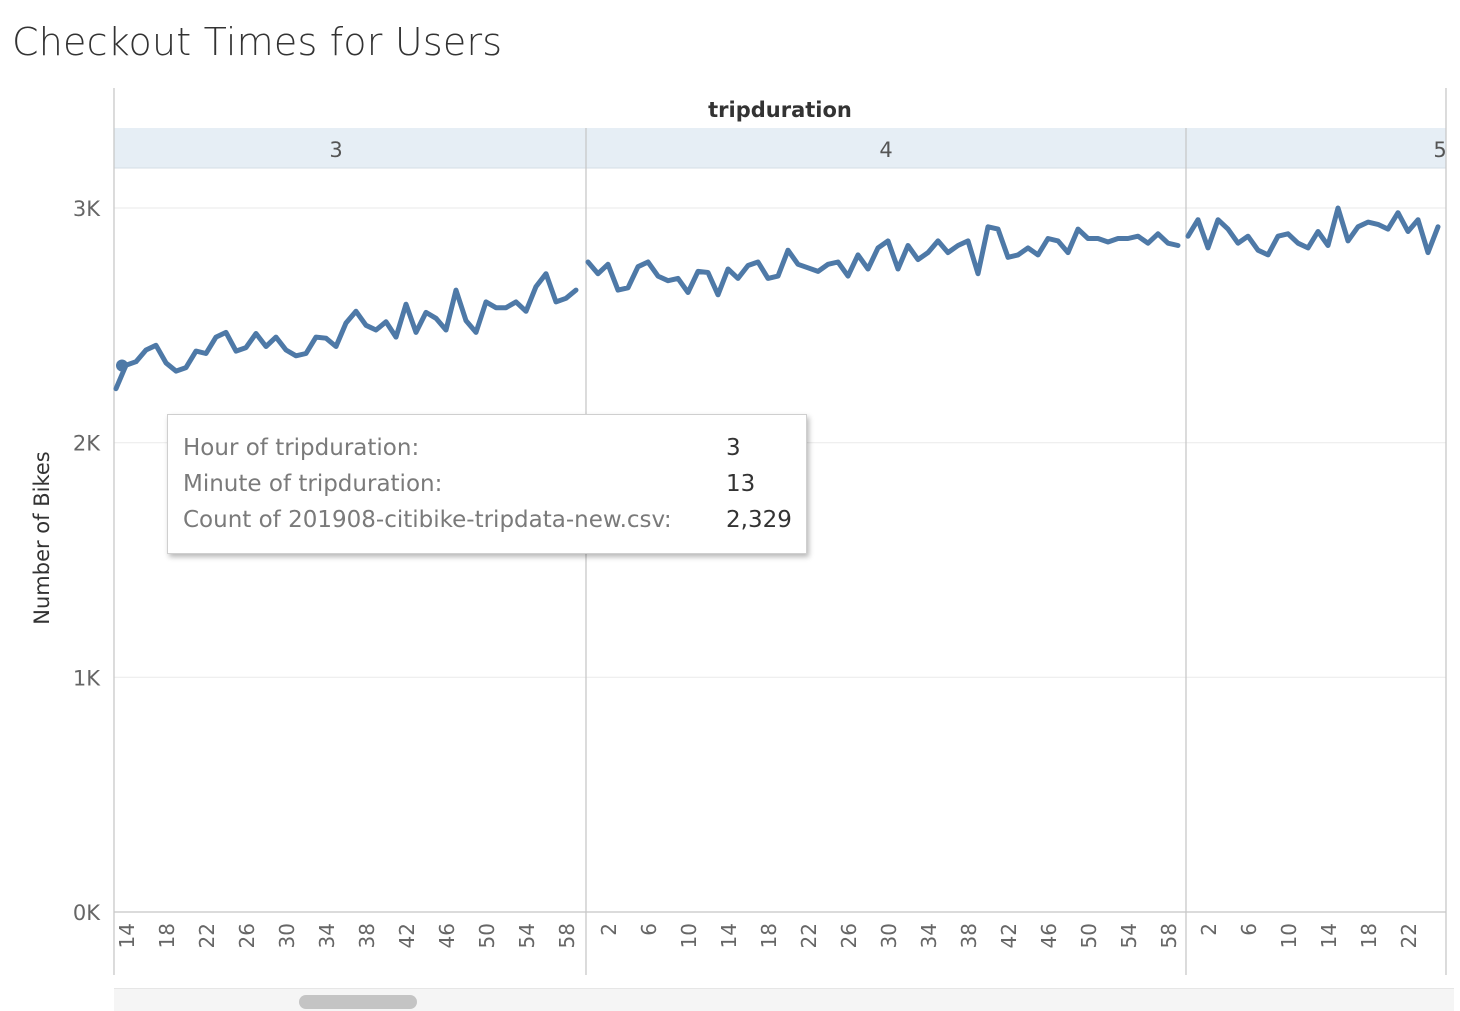 The image size is (1460, 1011). What do you see at coordinates (301, 448) in the screenshot?
I see `tooltip-label: Hour of tripduration:` at bounding box center [301, 448].